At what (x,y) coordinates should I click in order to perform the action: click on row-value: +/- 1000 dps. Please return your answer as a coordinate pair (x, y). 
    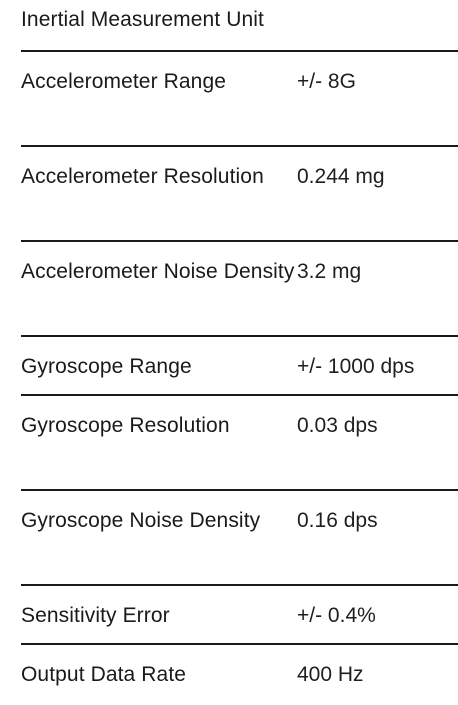
    Looking at the image, I should click on (356, 366).